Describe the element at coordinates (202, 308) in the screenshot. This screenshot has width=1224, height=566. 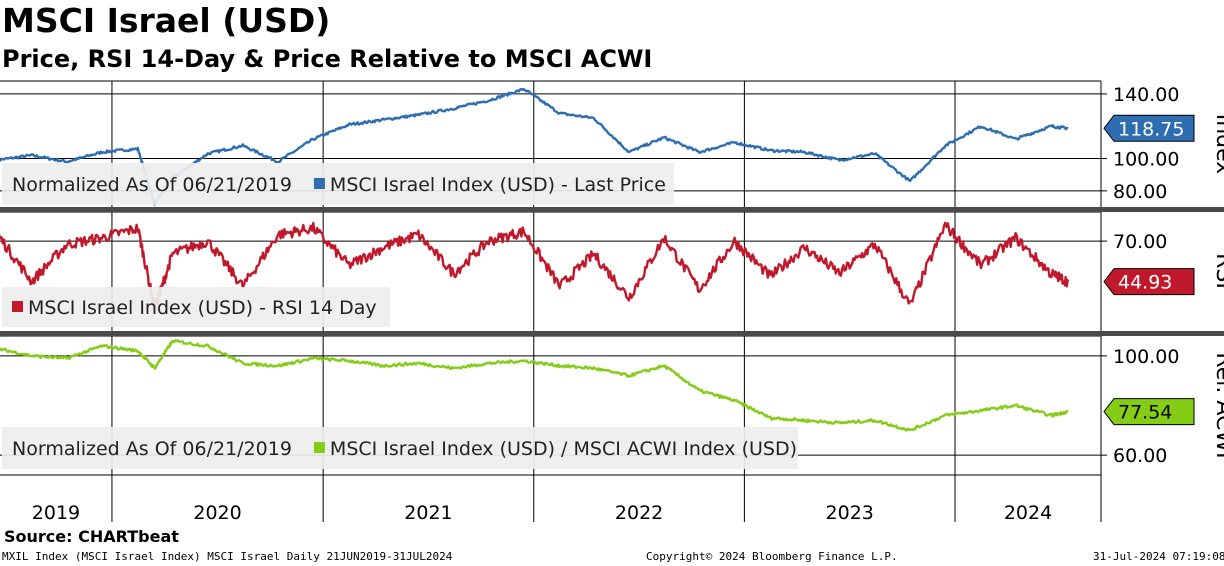
I see `legend-series-name: MSCI Israel Index (USD) - RSI 14 Day` at that location.